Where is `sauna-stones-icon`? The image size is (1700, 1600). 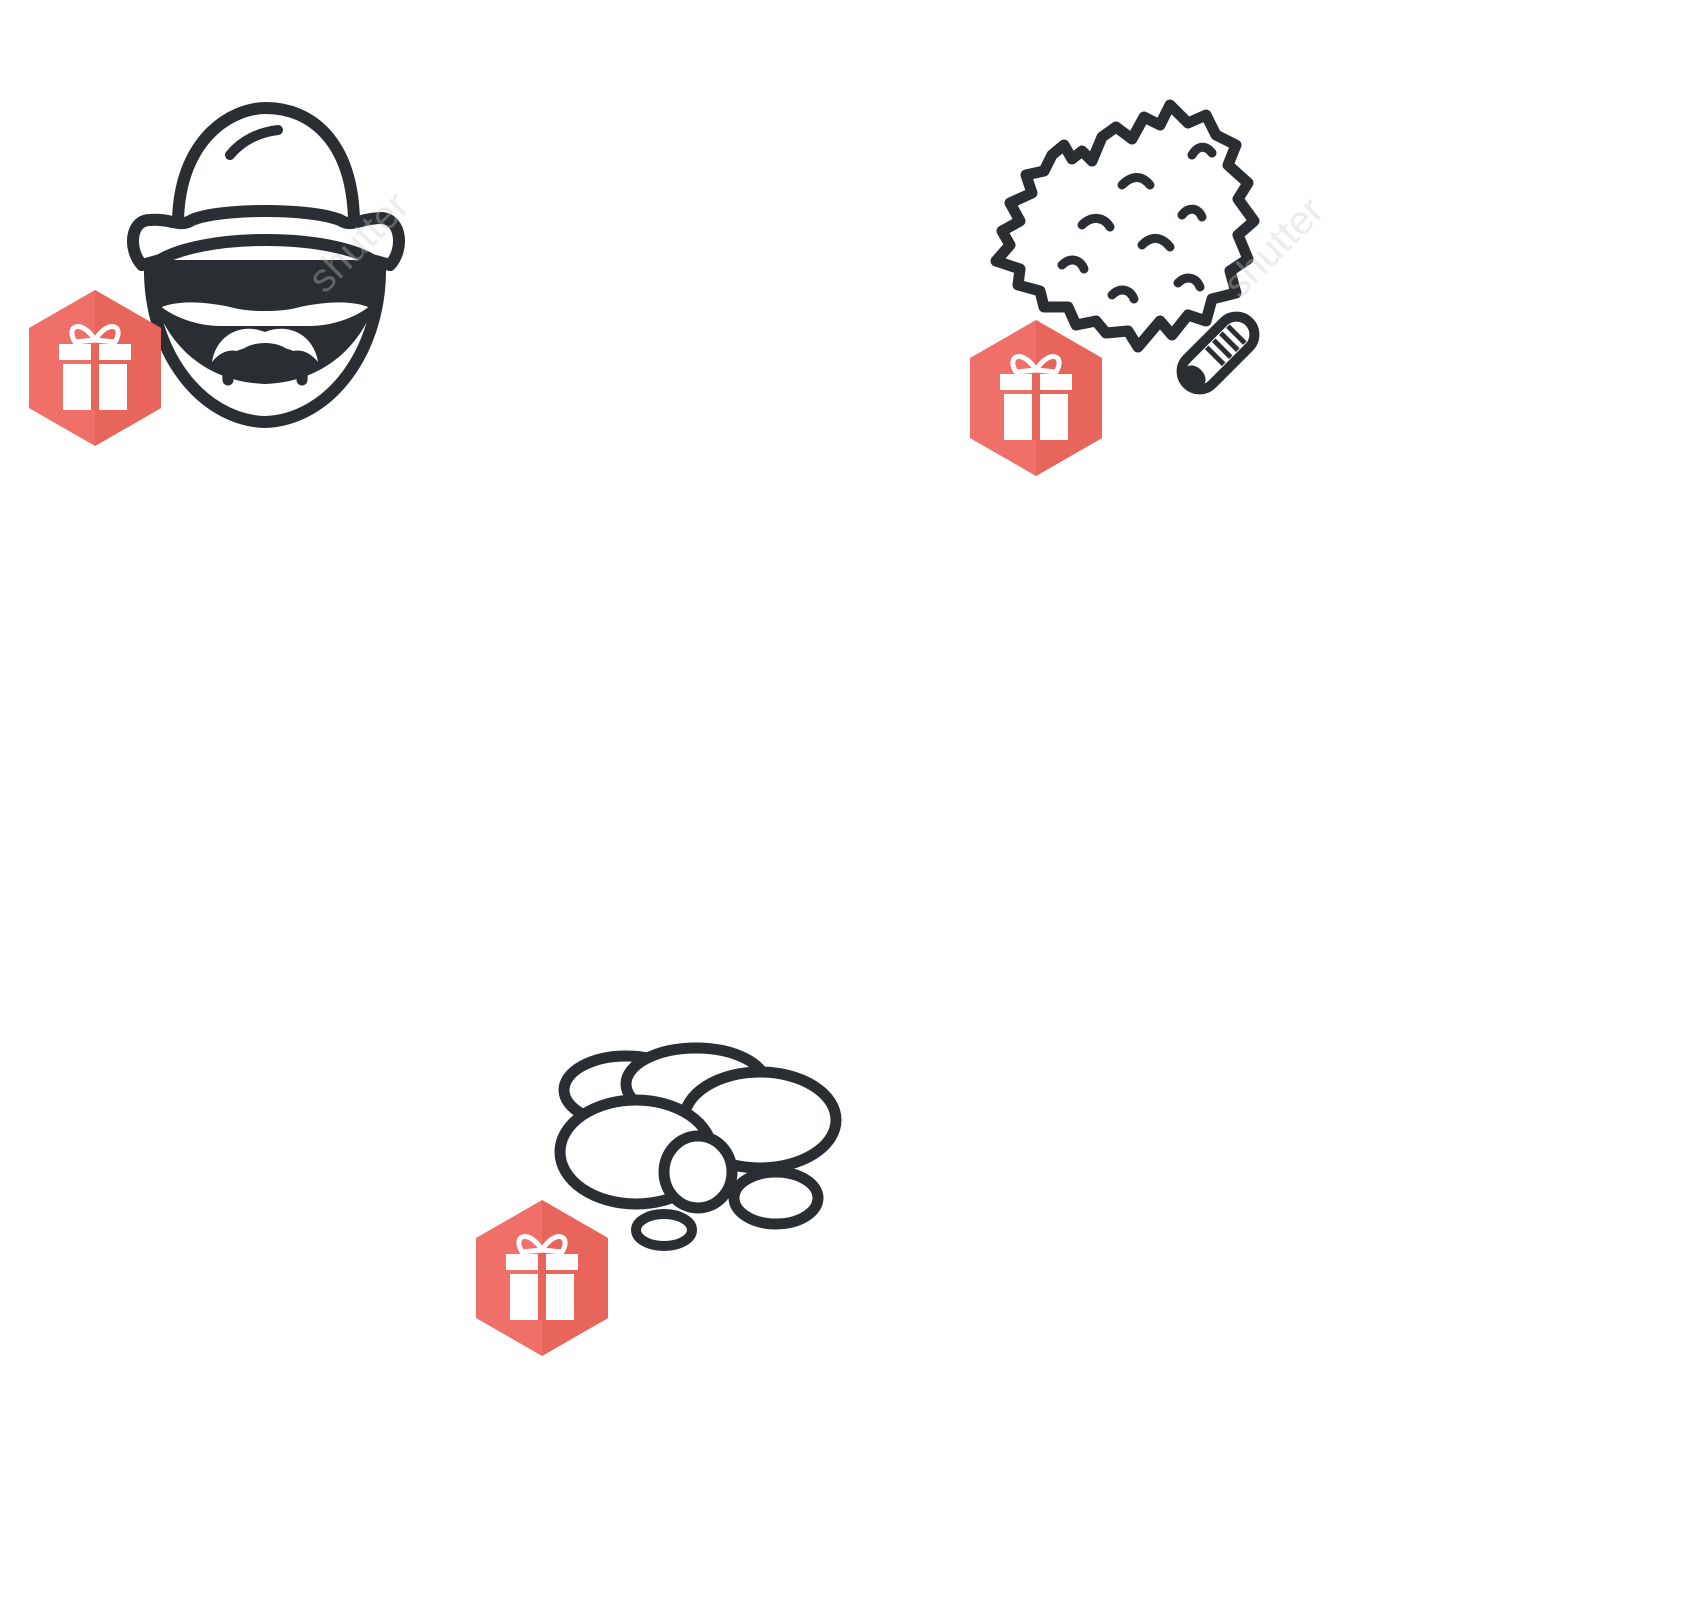 sauna-stones-icon is located at coordinates (698, 1146).